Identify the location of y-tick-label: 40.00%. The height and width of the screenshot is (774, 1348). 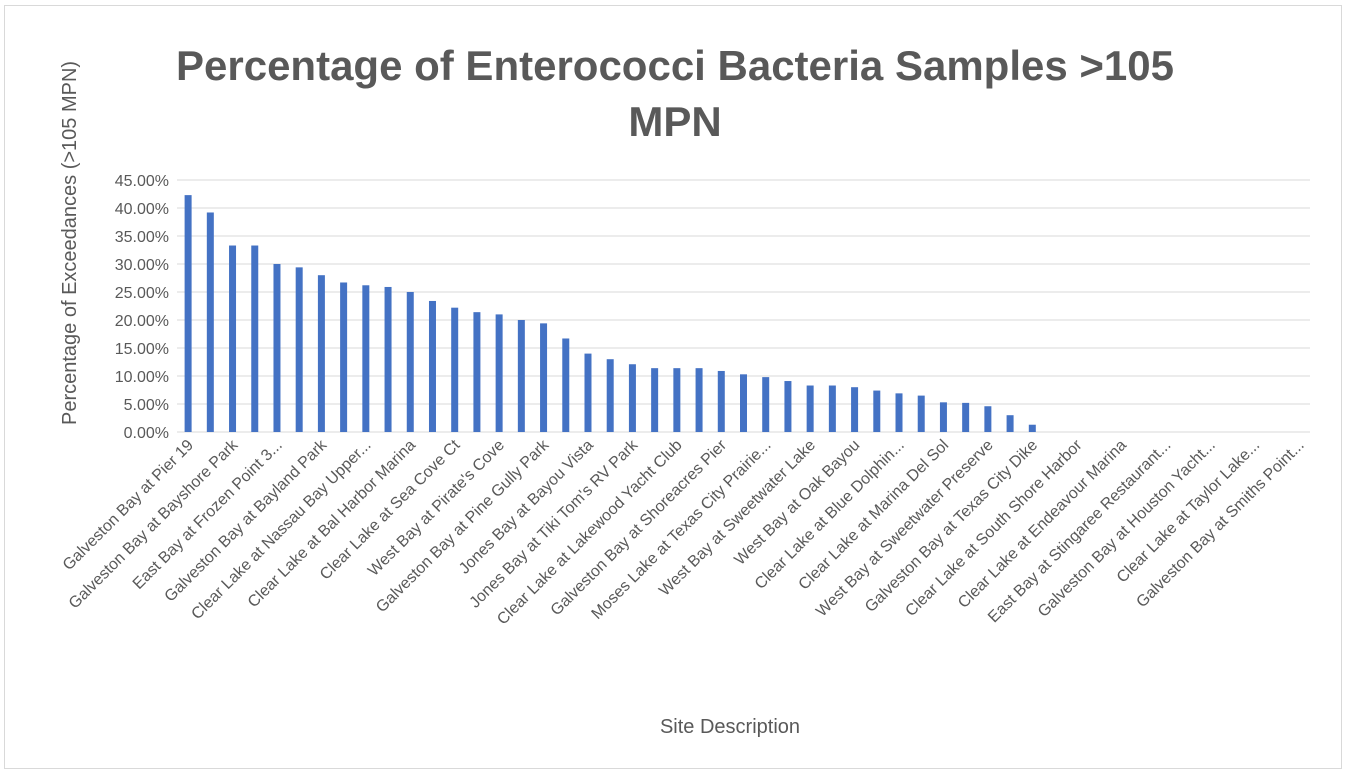
(142, 209).